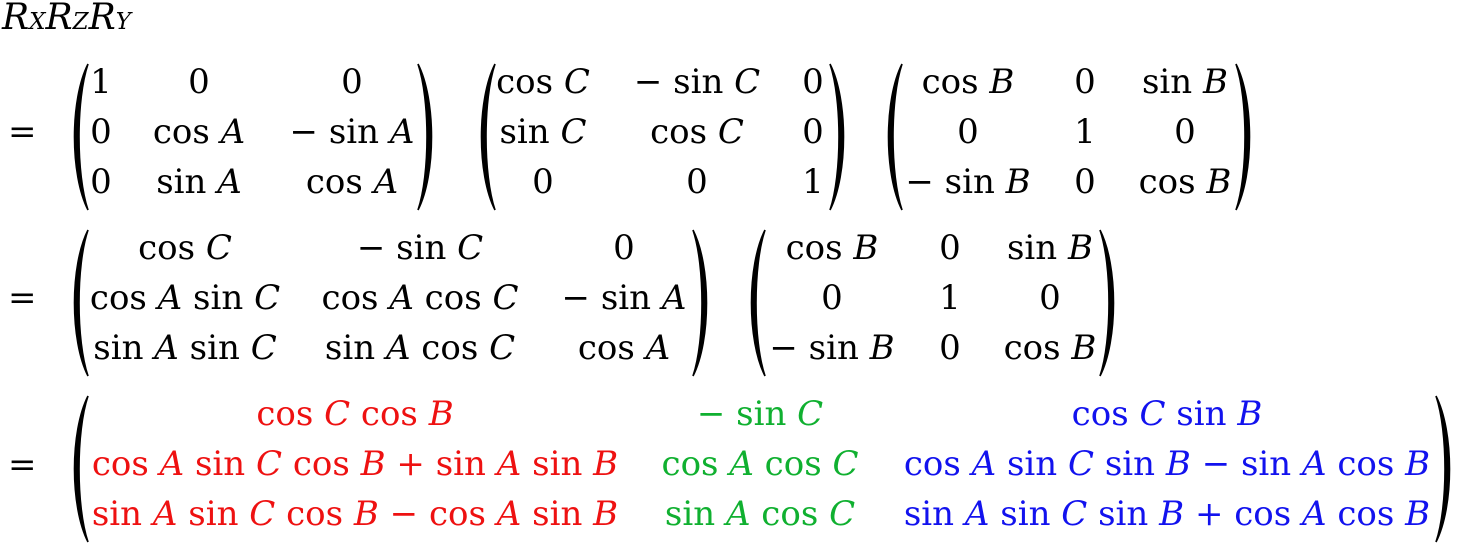 This screenshot has height=544, width=1458. Describe the element at coordinates (16, 19) in the screenshot. I see `title-r-x: R` at that location.